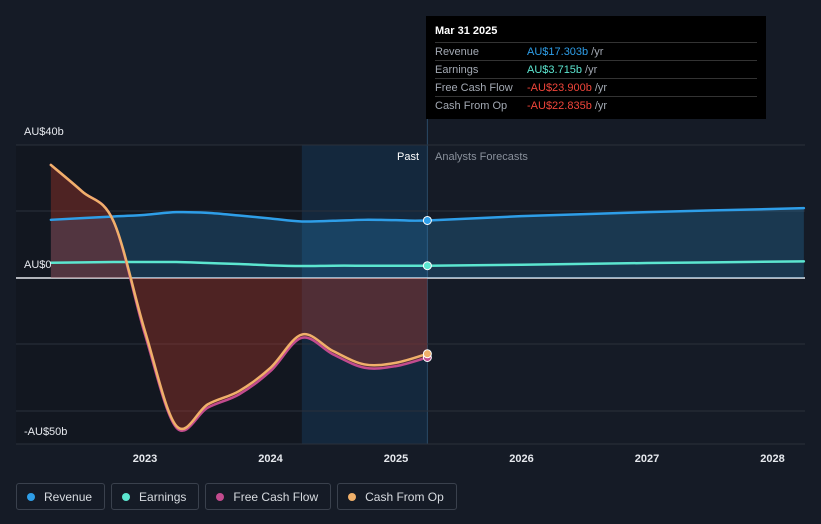  I want to click on tooltip-row-revenue: Revenue AU$17.303b /yr, so click(596, 51).